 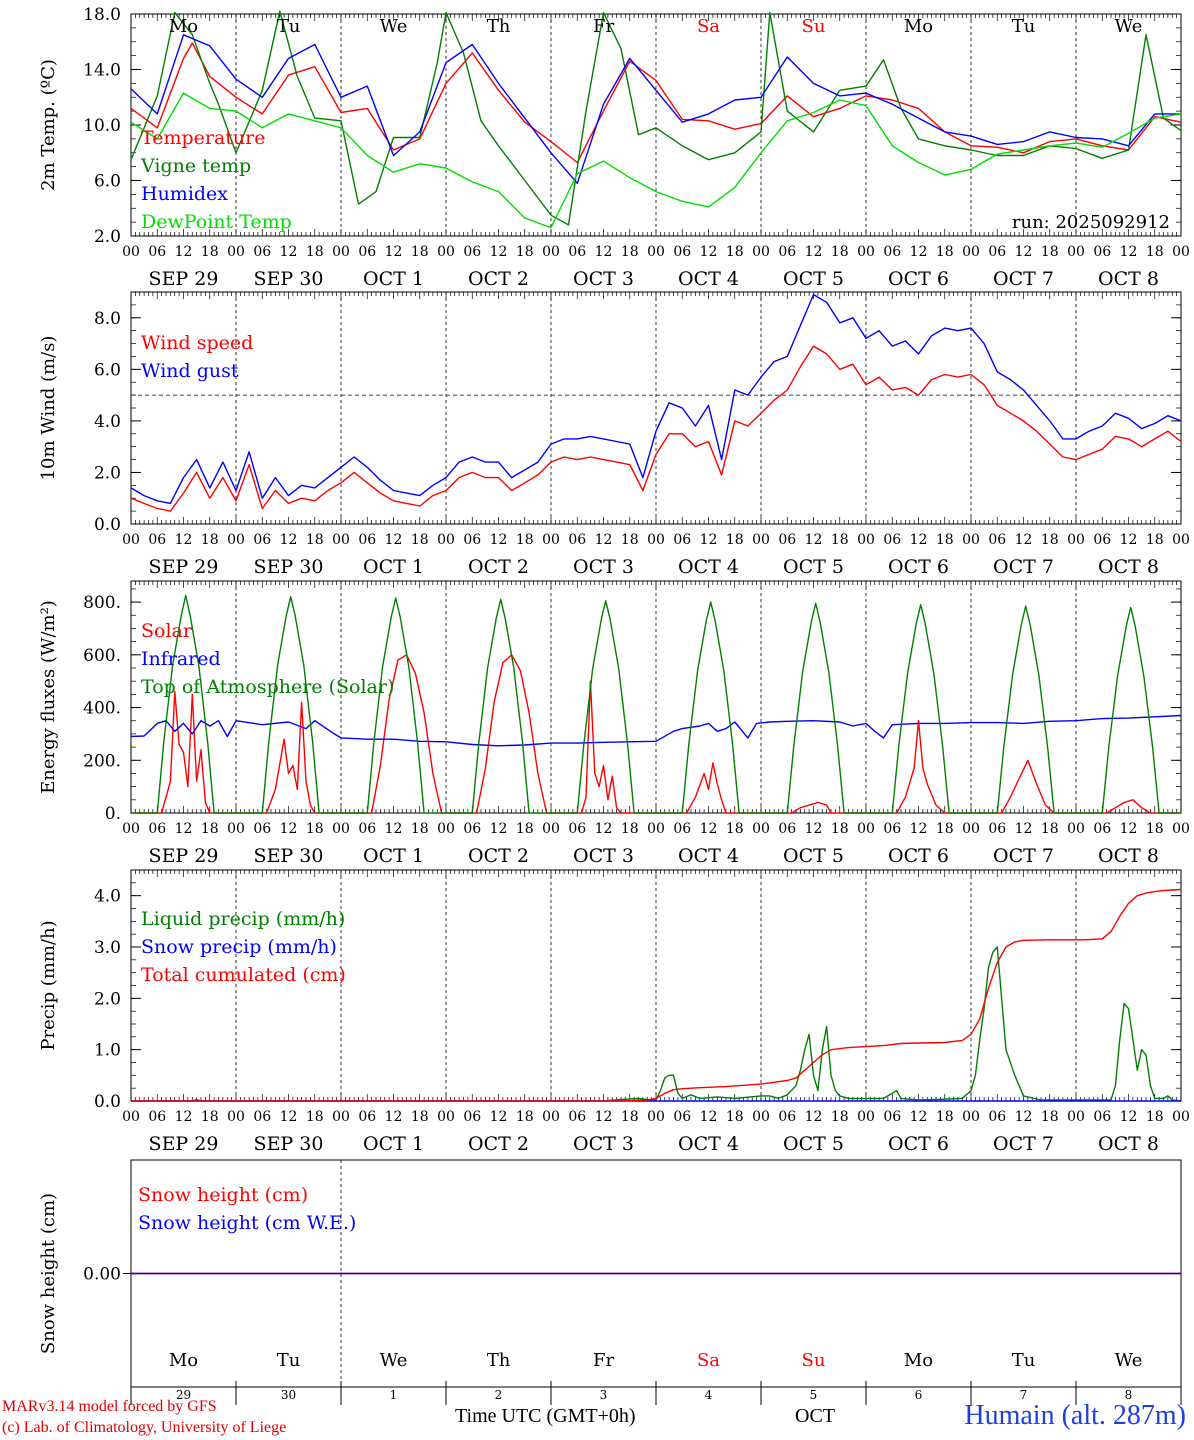 What do you see at coordinates (708, 279) in the screenshot?
I see `date-label: OCT 4` at bounding box center [708, 279].